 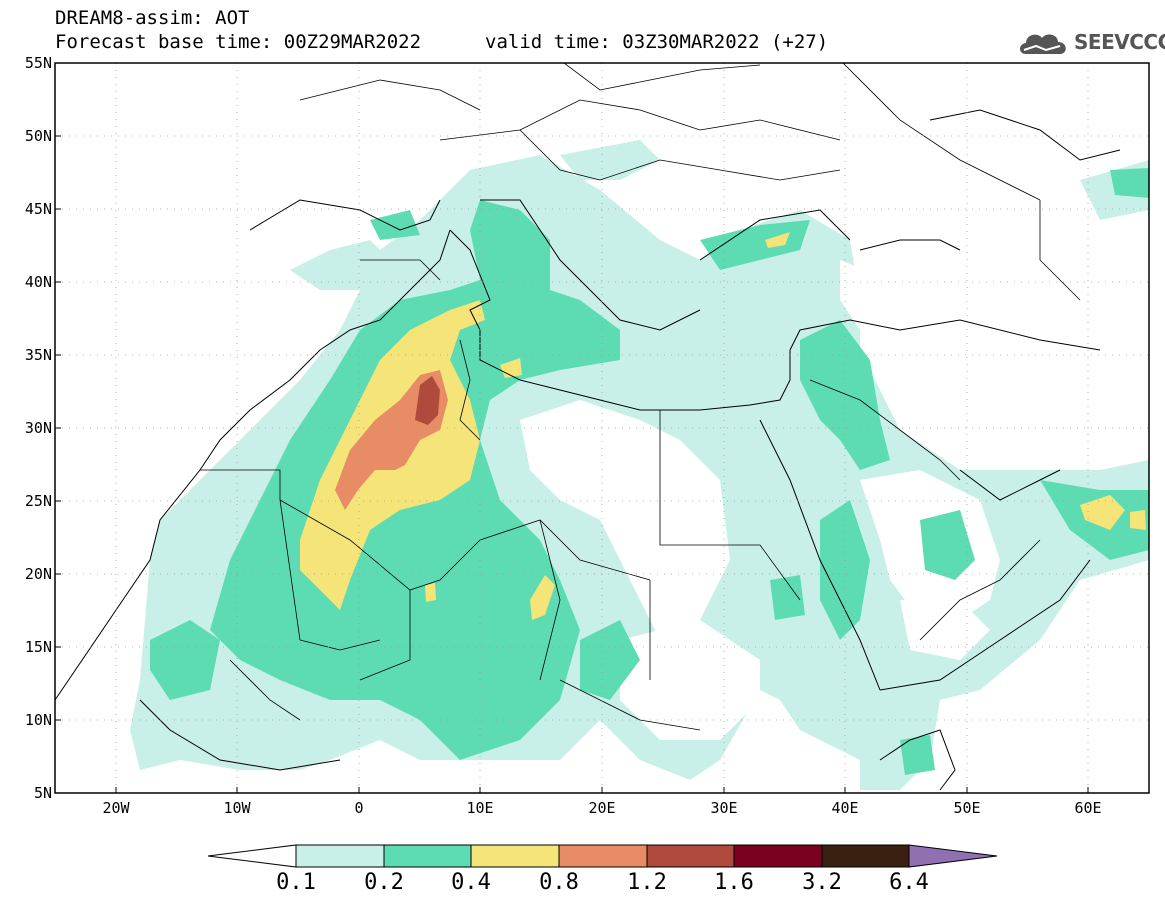 I want to click on lon-label: 50E, so click(x=967, y=808).